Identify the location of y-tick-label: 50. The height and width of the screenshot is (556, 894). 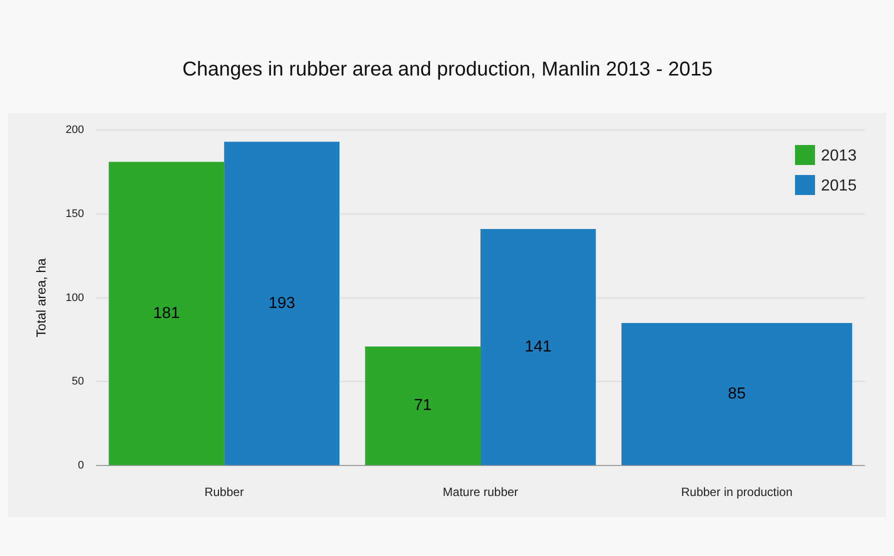
(78, 382).